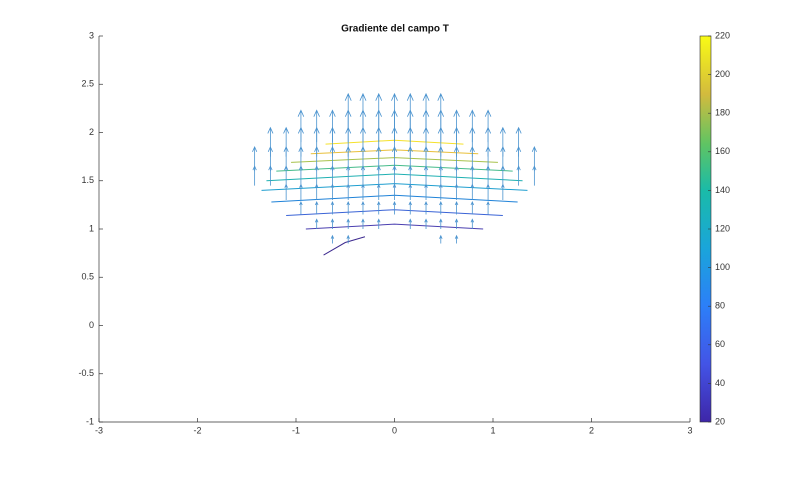  I want to click on y-tick-label: -0.5, so click(86, 373).